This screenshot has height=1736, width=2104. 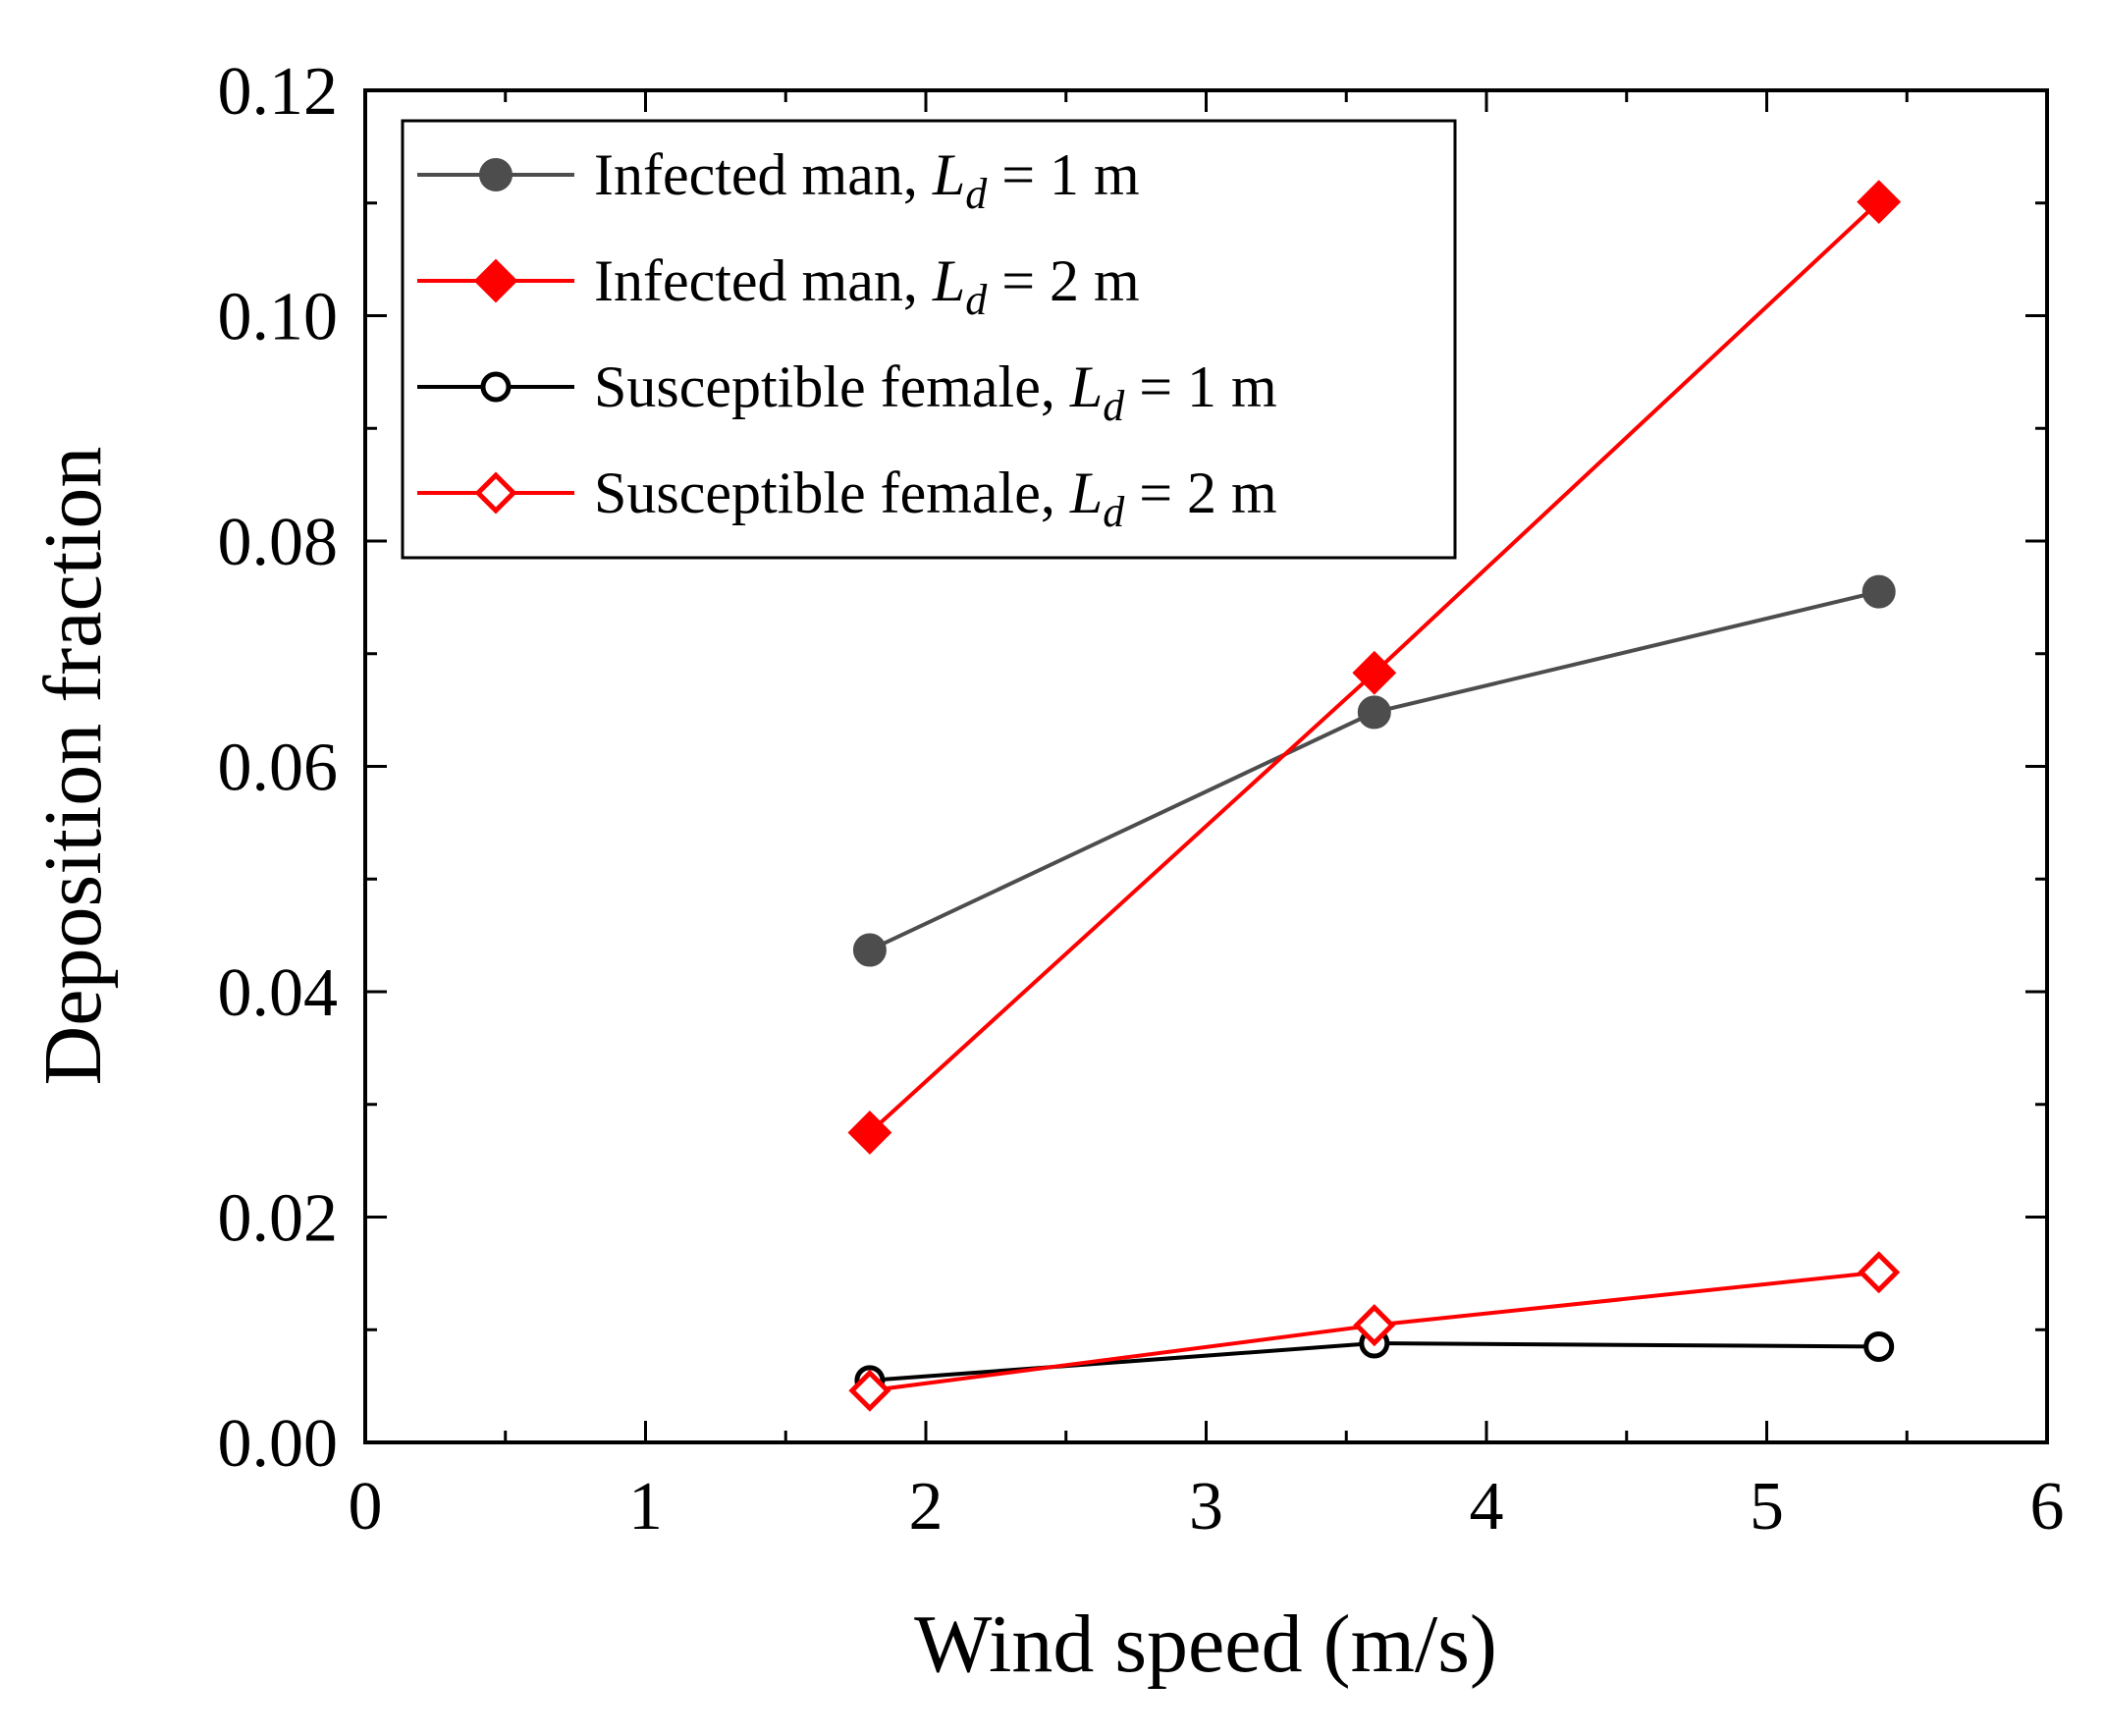 What do you see at coordinates (935, 498) in the screenshot?
I see `legend-label: Susceptible female, Ld = 2 m` at bounding box center [935, 498].